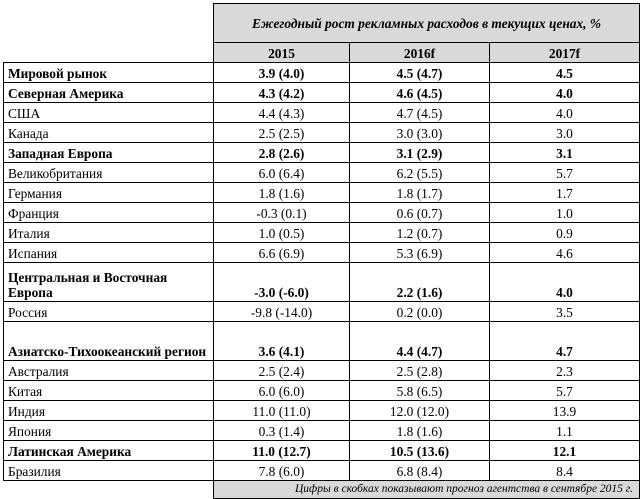 Image resolution: width=643 pixels, height=499 pixels. What do you see at coordinates (108, 430) in the screenshot?
I see `region-label: Япония` at bounding box center [108, 430].